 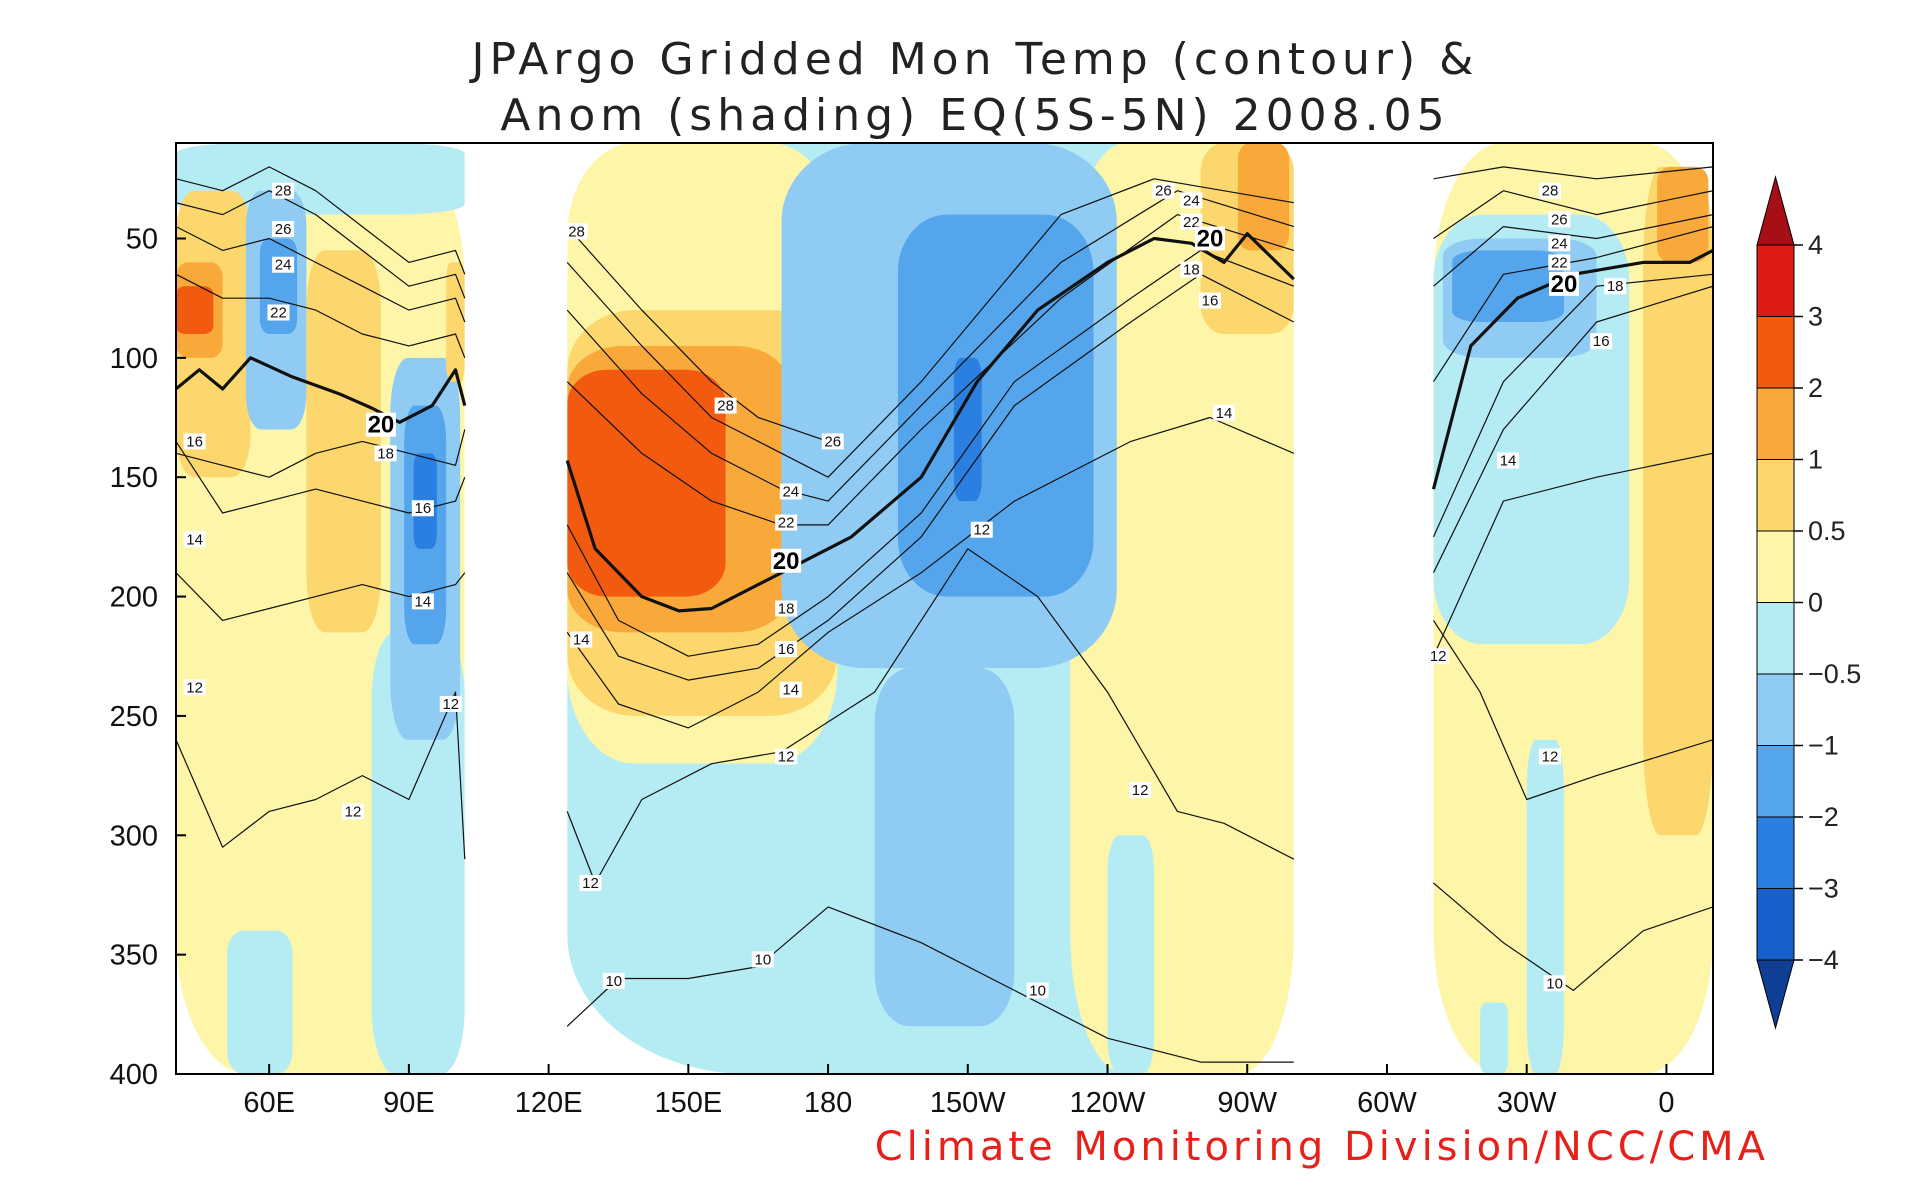 I want to click on contour-label-7: 16, so click(x=423, y=508).